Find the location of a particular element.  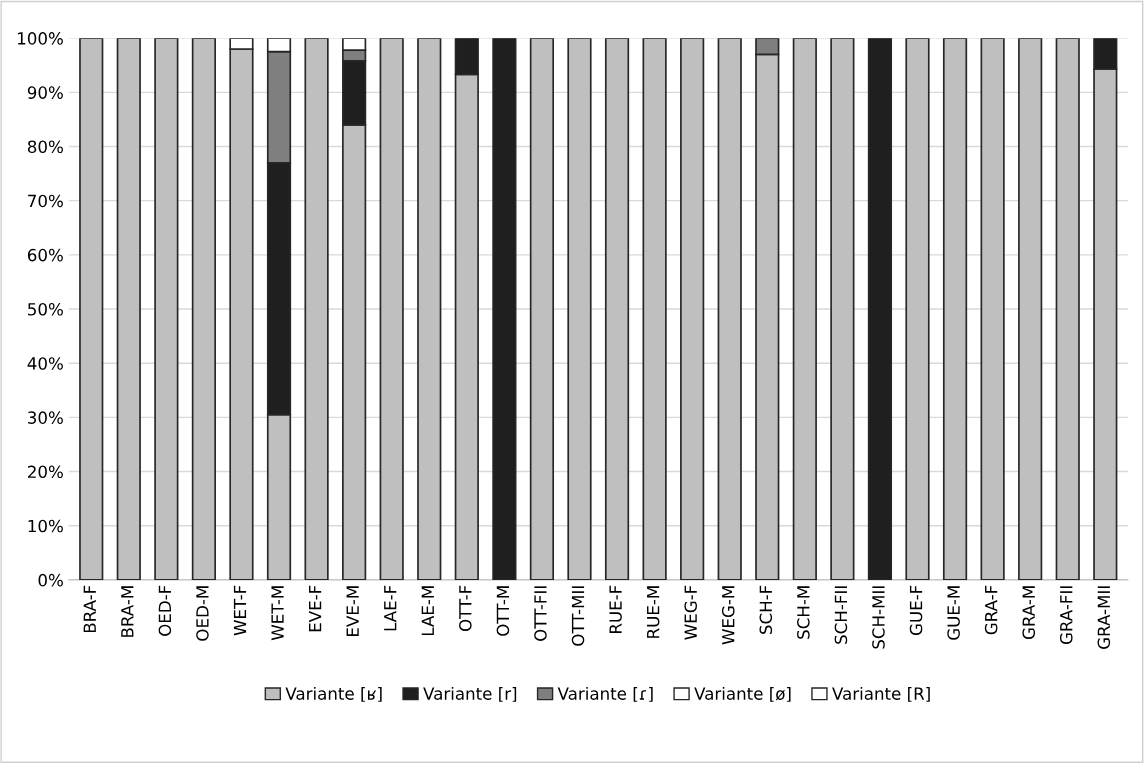

legend-label: Variante [r] is located at coordinates (470, 694).